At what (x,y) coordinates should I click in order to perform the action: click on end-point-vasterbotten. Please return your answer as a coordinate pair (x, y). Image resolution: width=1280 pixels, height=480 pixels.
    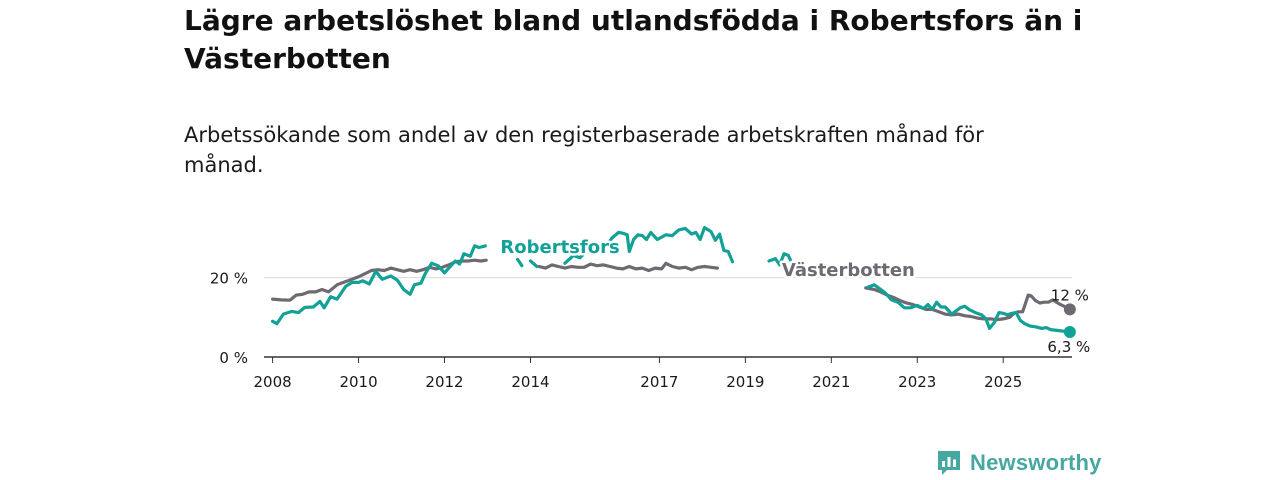
    Looking at the image, I should click on (1069, 309).